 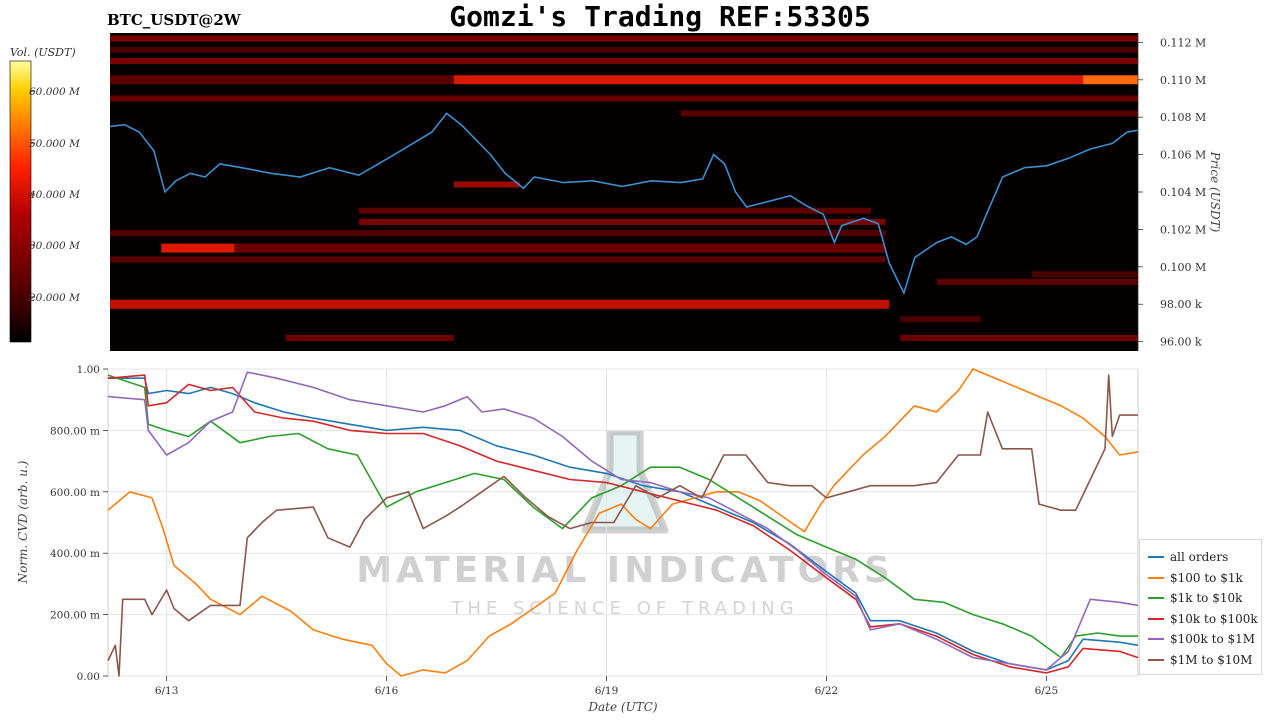 I want to click on cvd-ylabel: Norm. CVD (arb. u.), so click(x=23, y=522).